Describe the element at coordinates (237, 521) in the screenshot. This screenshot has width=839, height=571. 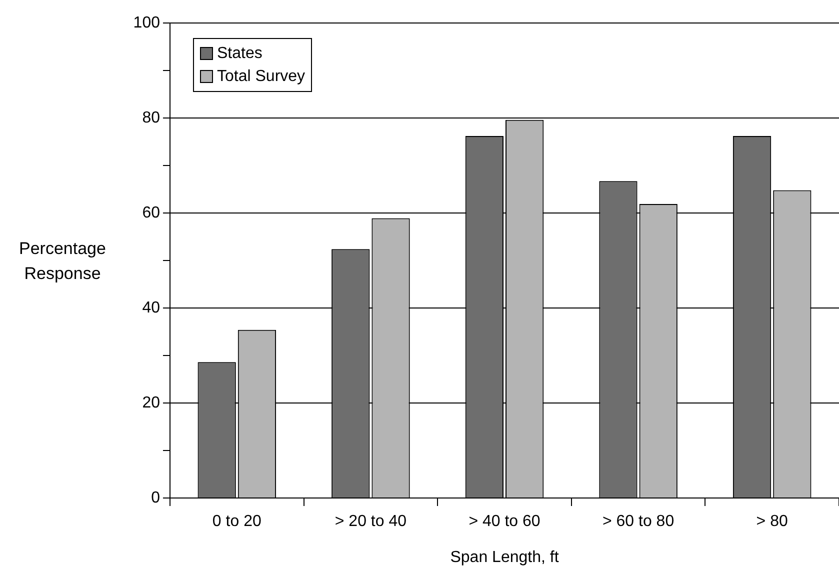
I see `x-tick-label: 0 to 20` at that location.